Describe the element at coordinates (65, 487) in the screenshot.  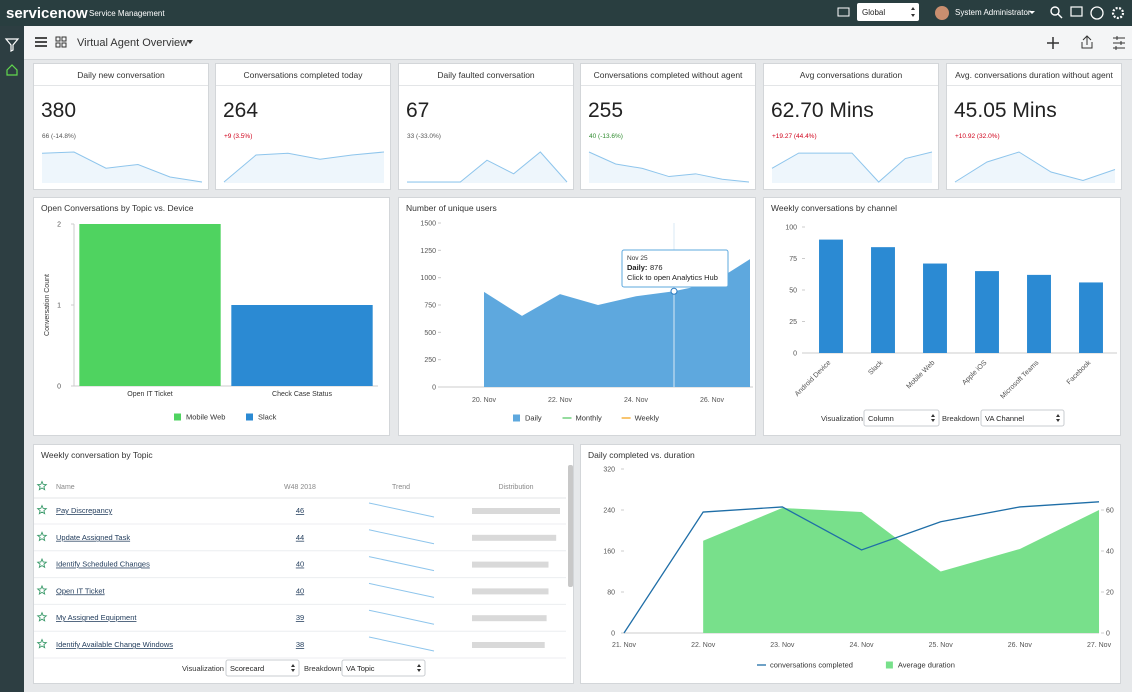
I see `column-header: Name` at that location.